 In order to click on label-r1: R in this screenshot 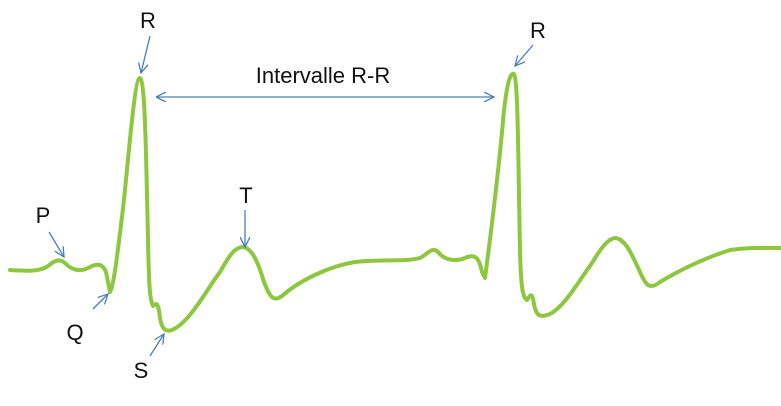, I will do `click(148, 20)`.